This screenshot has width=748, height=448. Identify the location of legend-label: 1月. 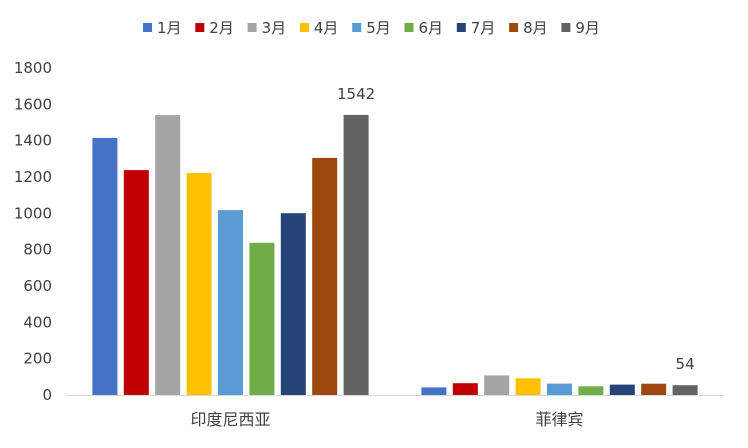
(169, 28).